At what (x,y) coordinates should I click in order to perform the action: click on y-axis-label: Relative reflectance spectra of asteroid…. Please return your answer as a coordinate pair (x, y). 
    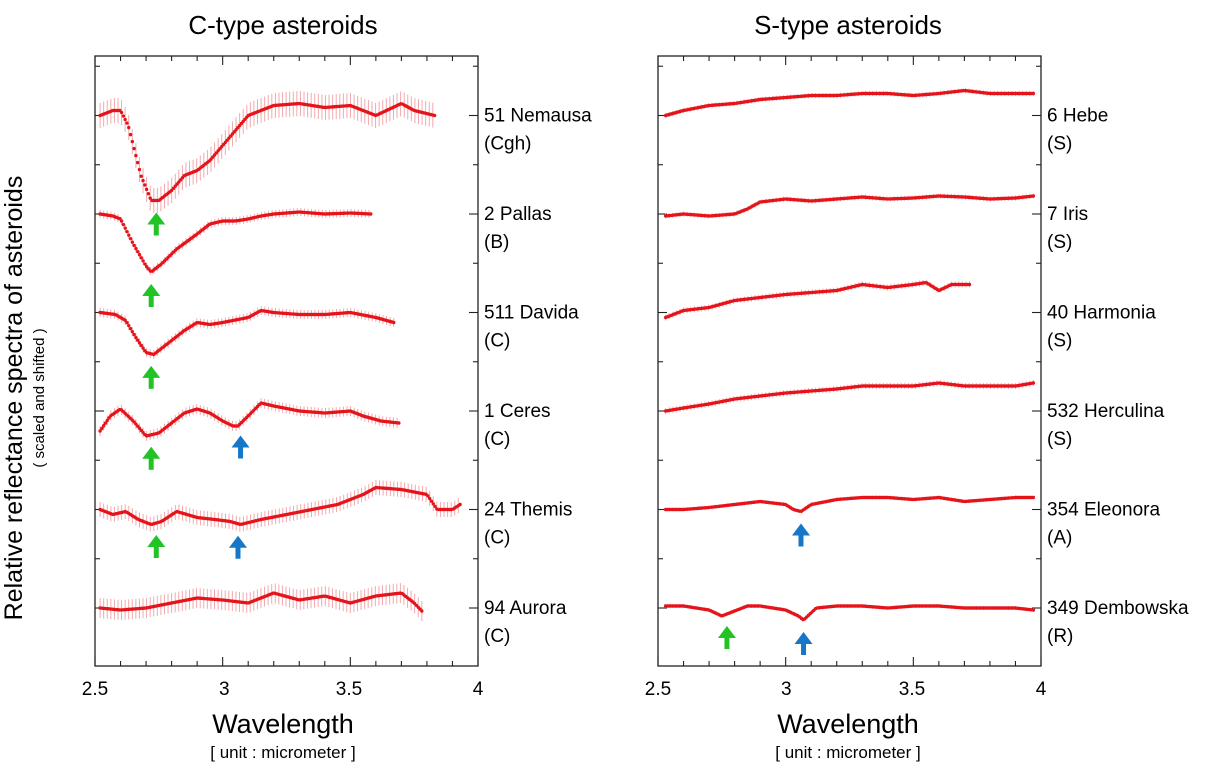
    Looking at the image, I should click on (14, 398).